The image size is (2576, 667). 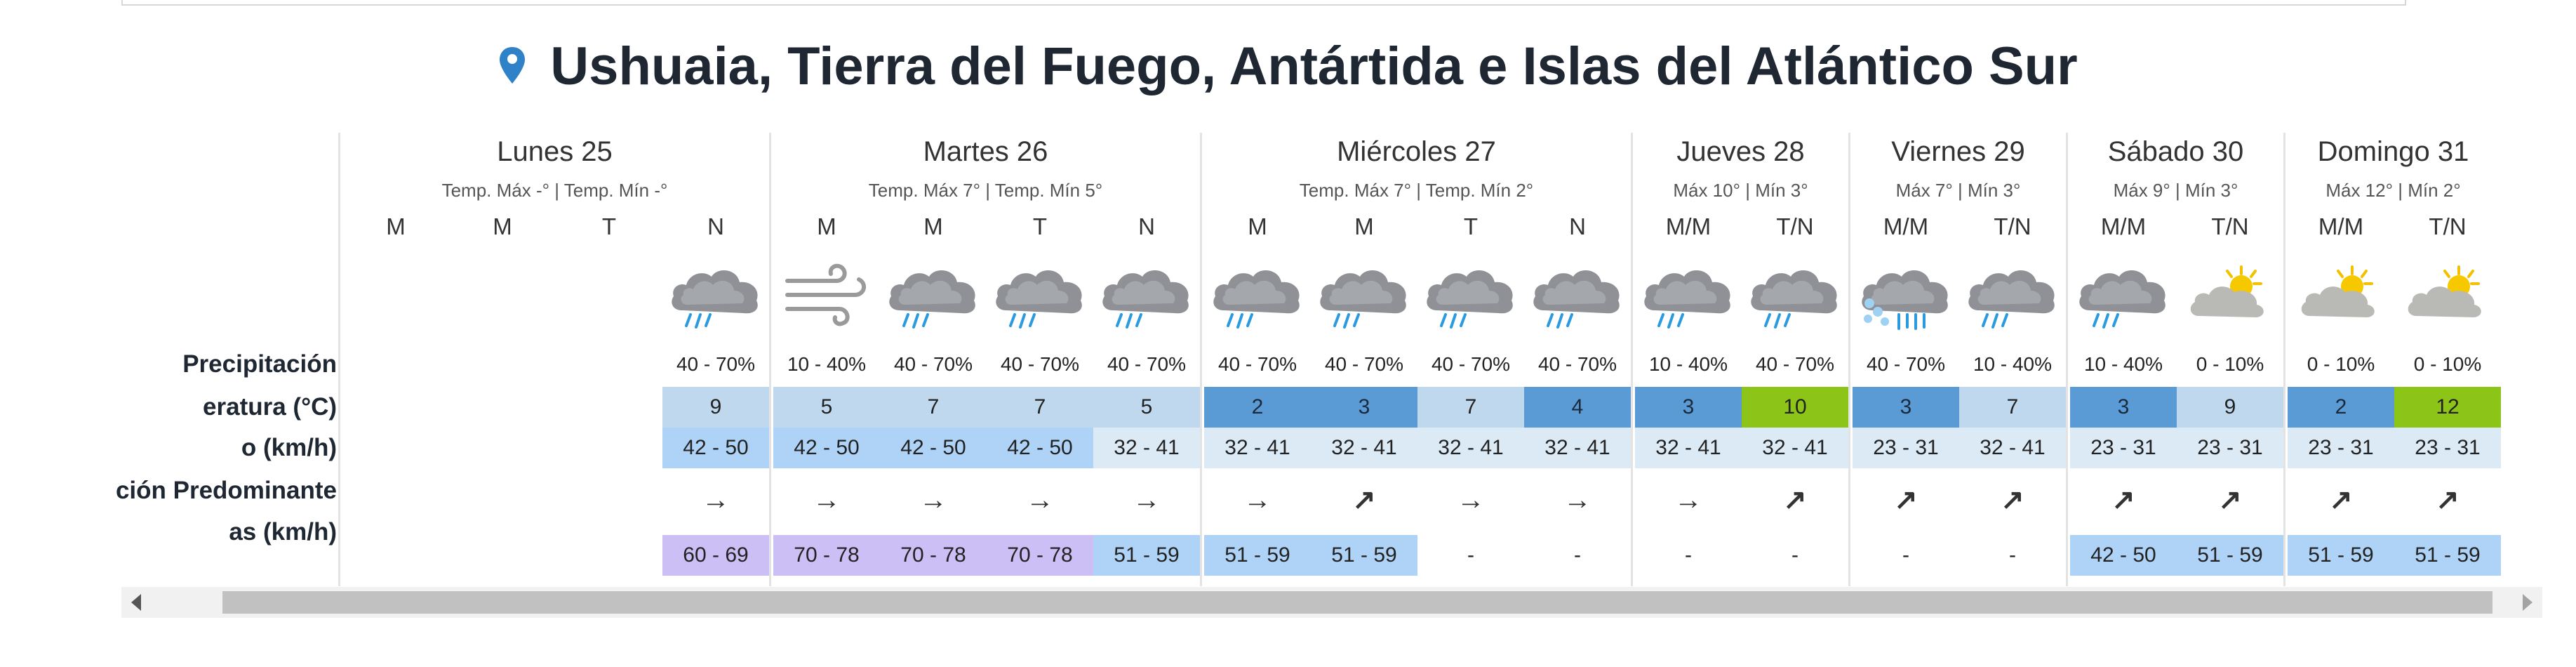 I want to click on period-column: N 40 - 70% 9 42 - 50 → 60 - 69, so click(x=715, y=359).